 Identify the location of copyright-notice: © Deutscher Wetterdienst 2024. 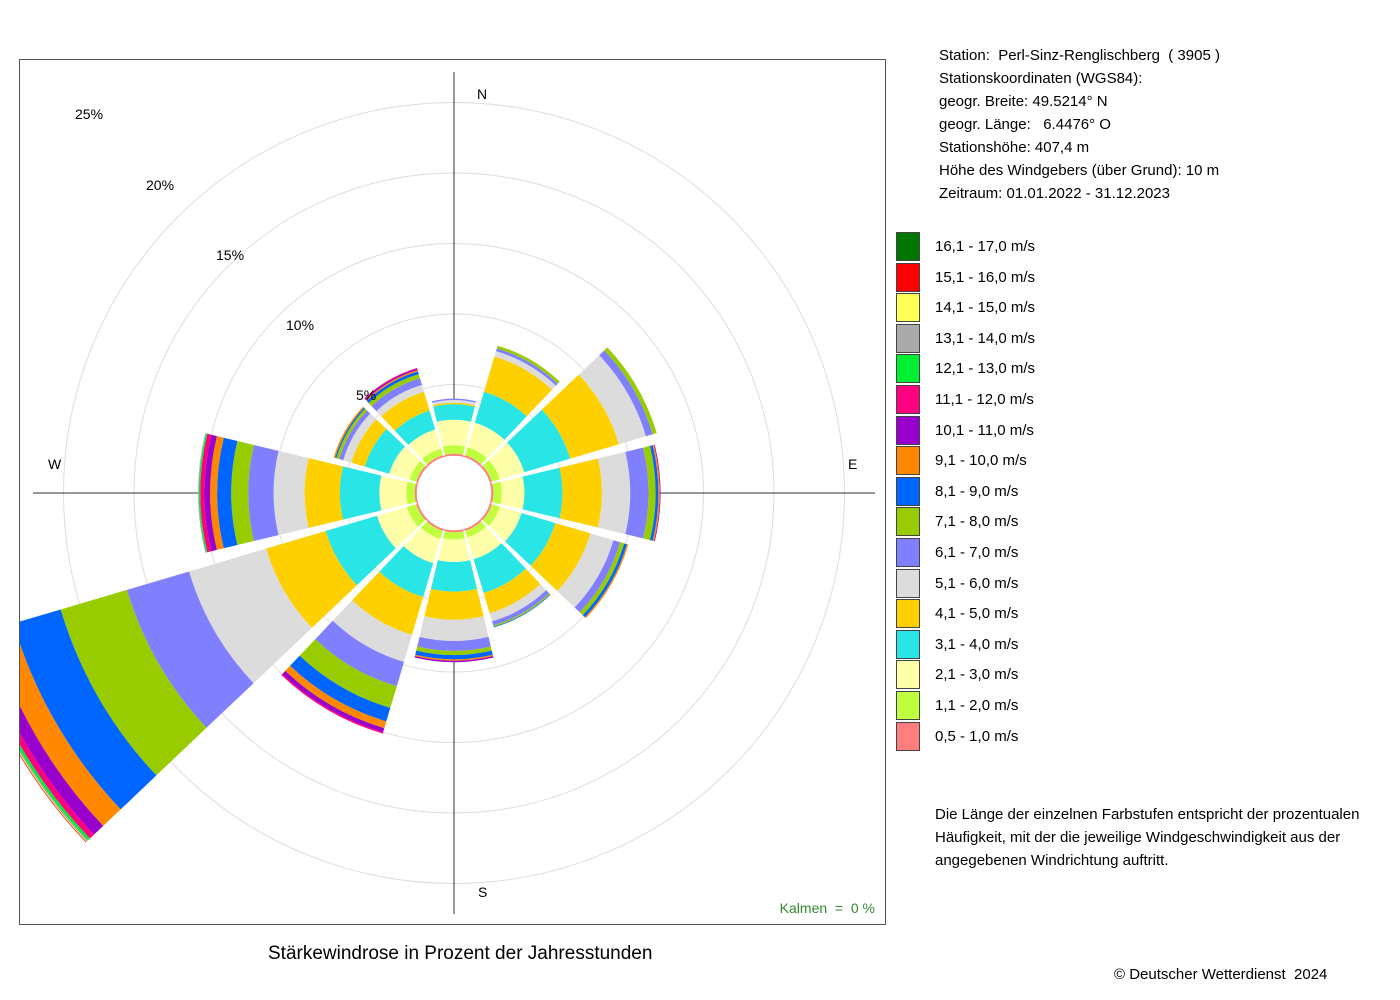
(1221, 974).